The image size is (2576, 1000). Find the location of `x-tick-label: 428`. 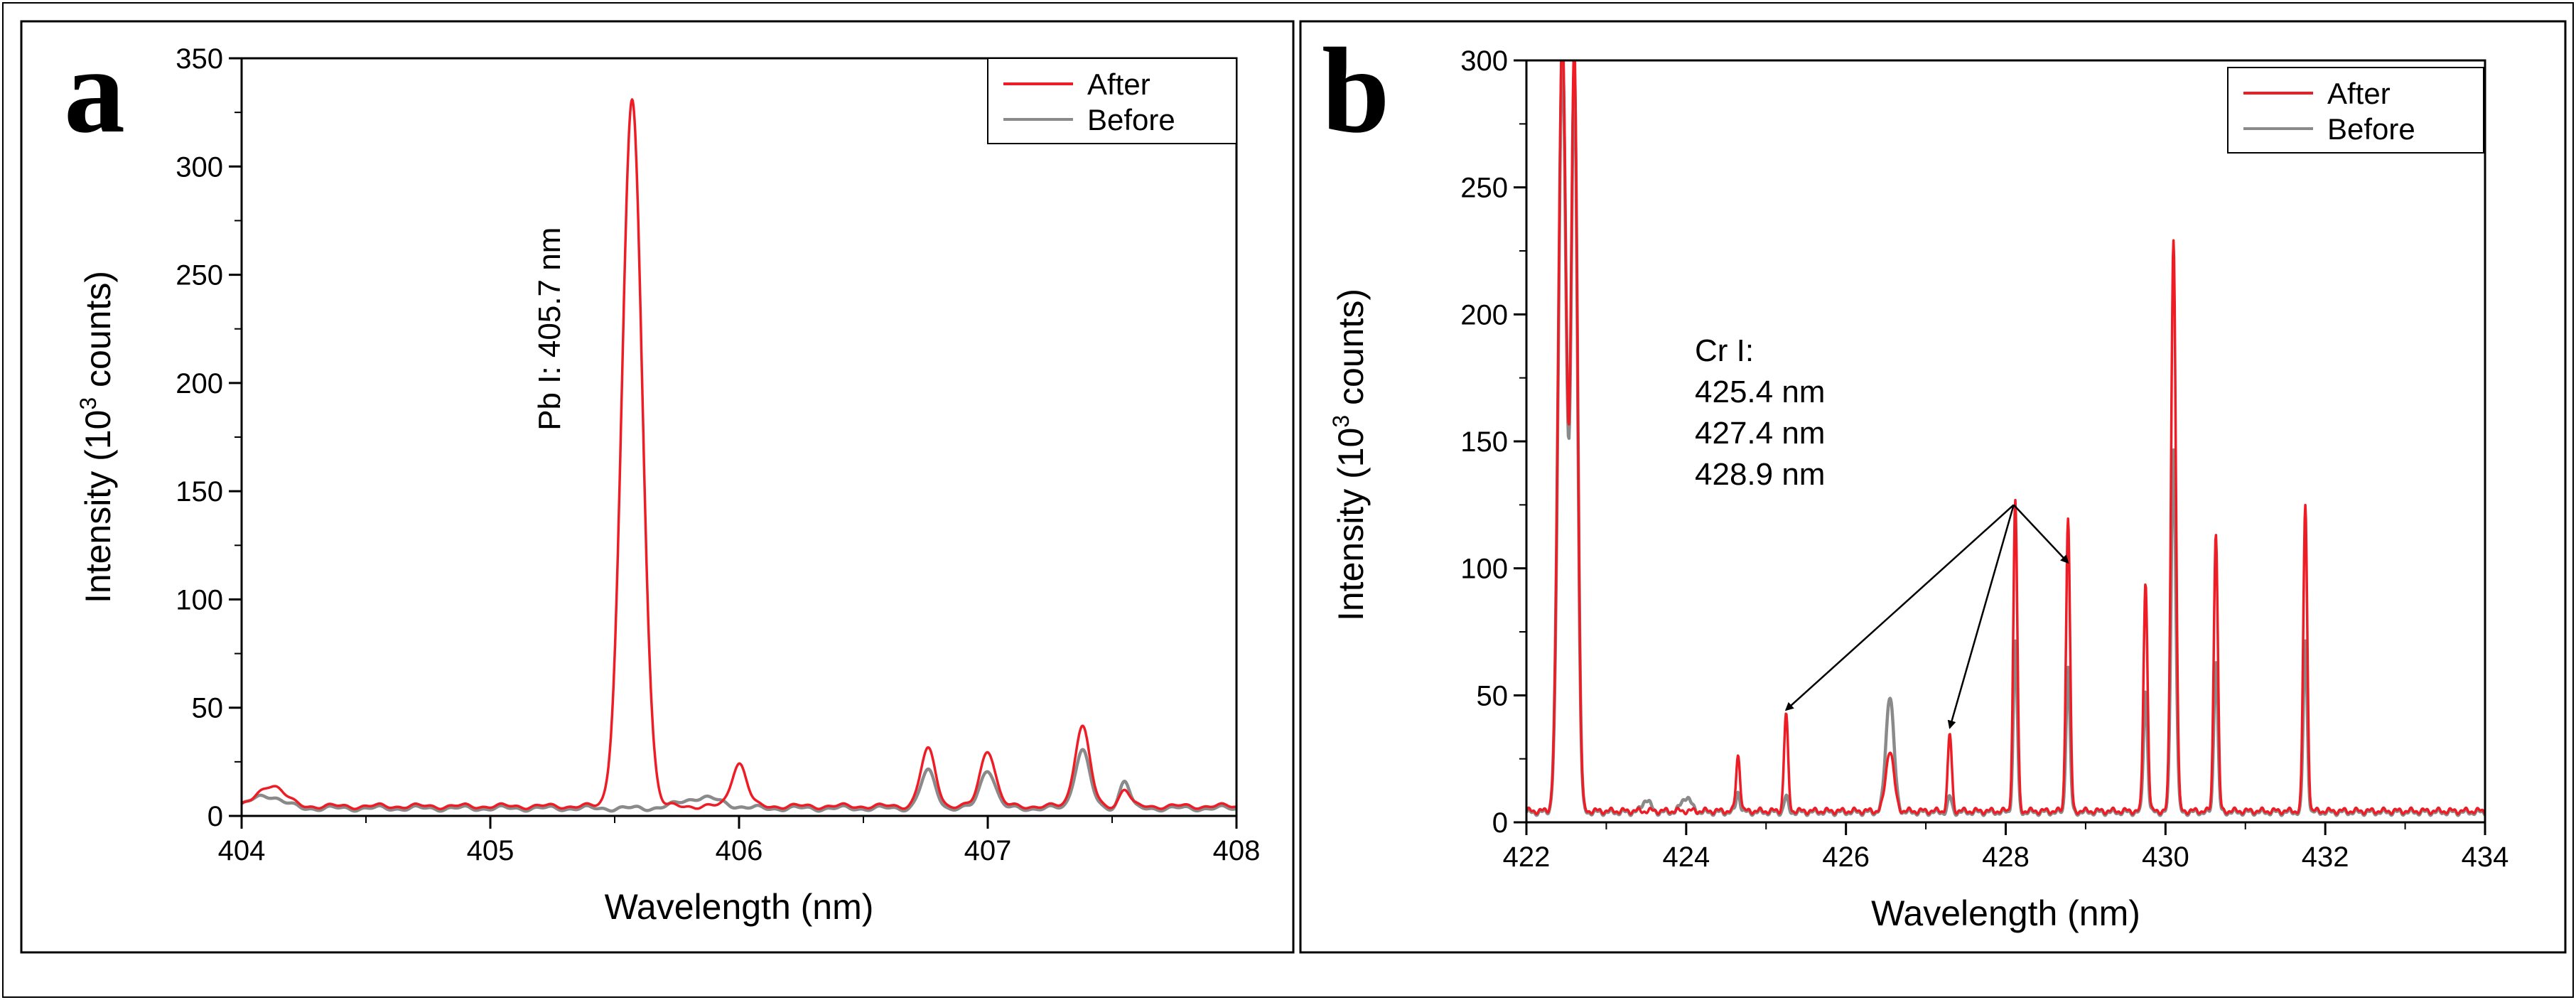

x-tick-label: 428 is located at coordinates (2006, 857).